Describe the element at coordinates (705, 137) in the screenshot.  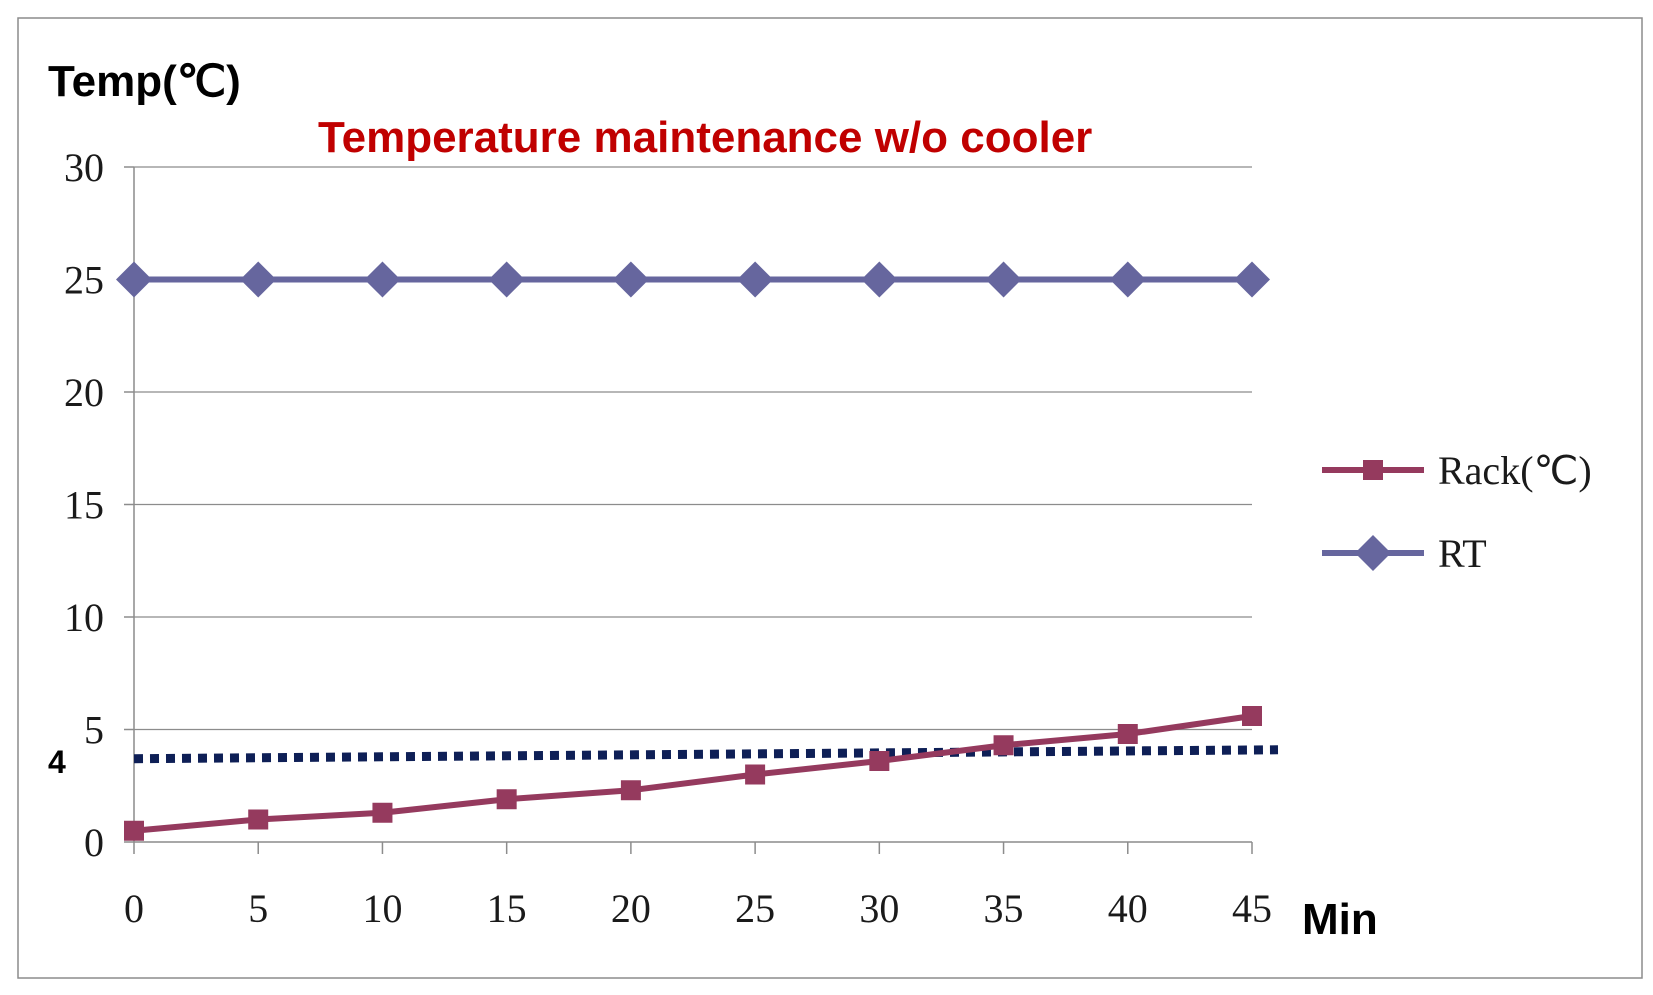
I see `chart-title: Temperature maintenance w/o cooler` at that location.